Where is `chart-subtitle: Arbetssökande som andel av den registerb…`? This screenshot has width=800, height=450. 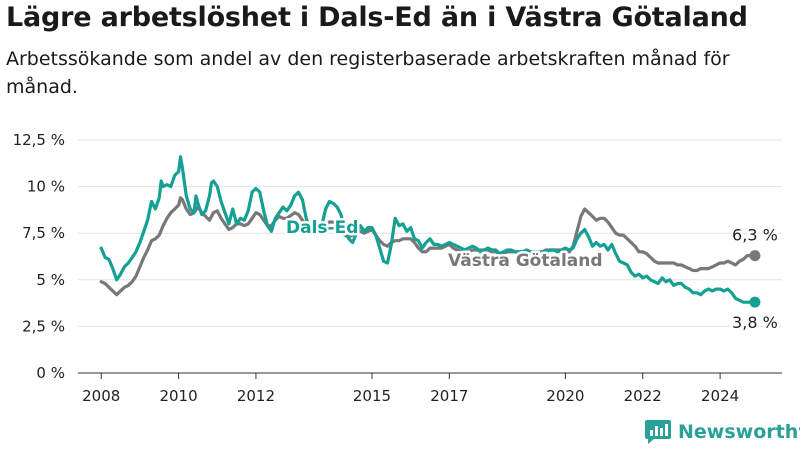 chart-subtitle: Arbetssökande som andel av den registerb… is located at coordinates (368, 73).